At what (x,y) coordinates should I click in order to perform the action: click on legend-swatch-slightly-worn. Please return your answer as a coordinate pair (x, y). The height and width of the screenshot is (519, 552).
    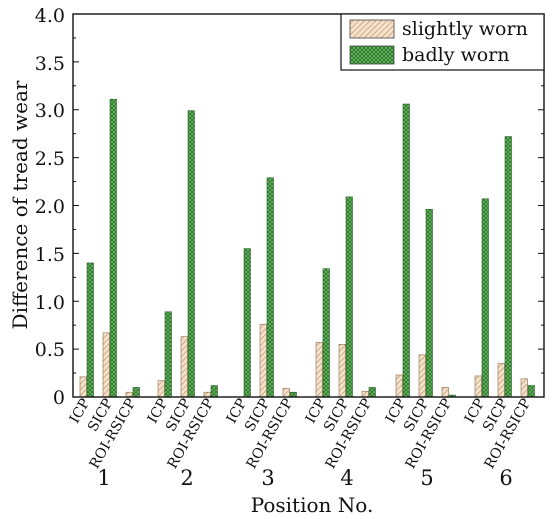
    Looking at the image, I should click on (372, 29).